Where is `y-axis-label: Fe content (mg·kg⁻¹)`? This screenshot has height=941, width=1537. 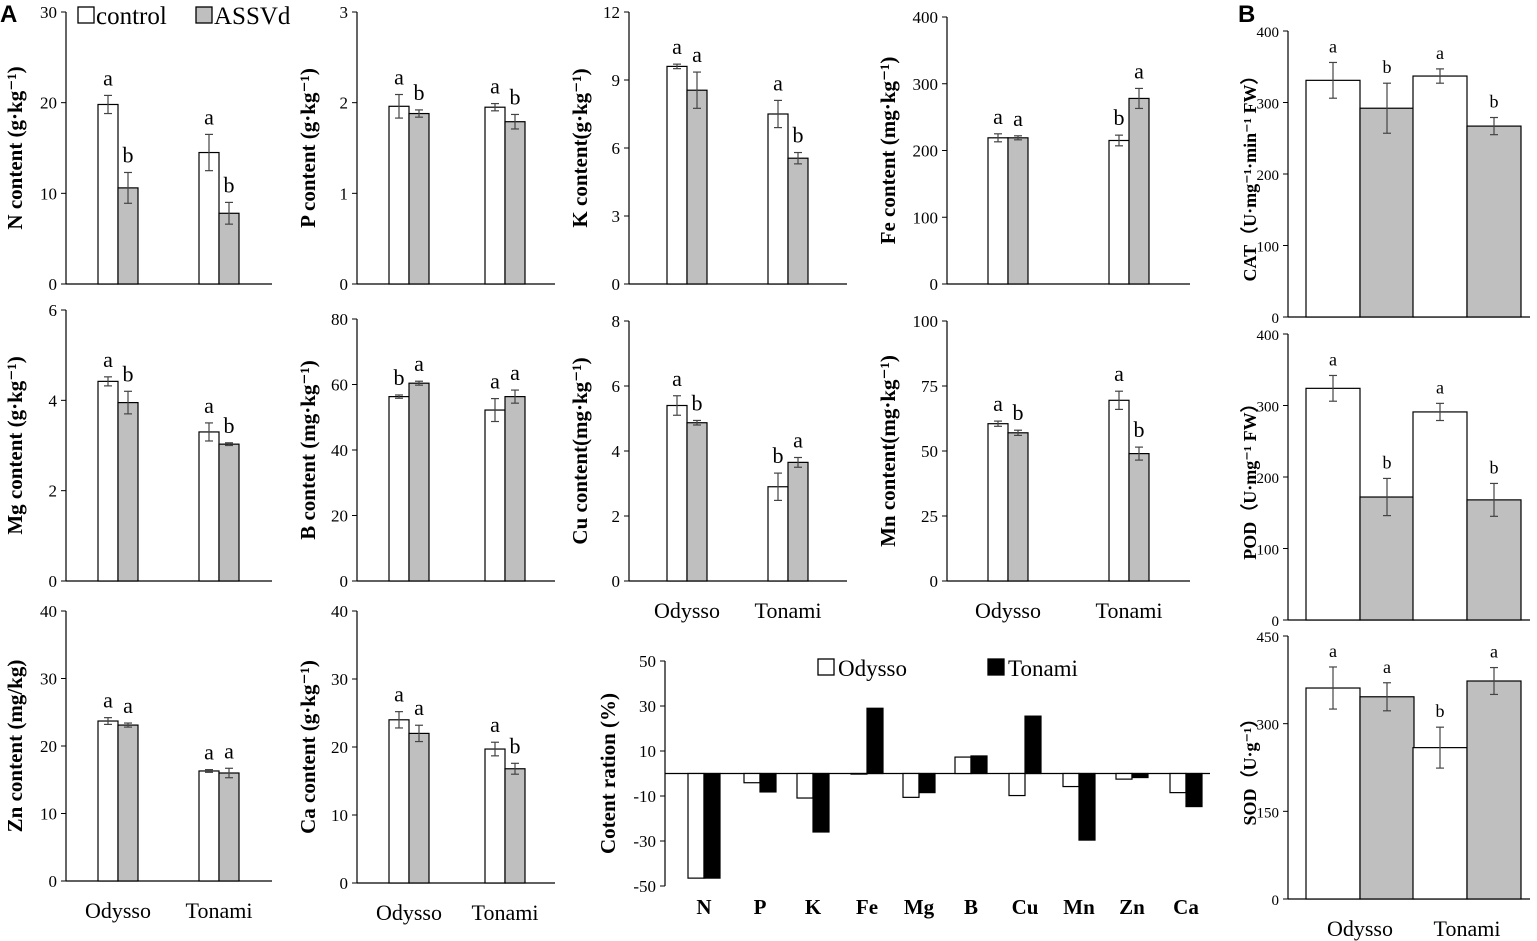
y-axis-label: Fe content (mg·kg⁻¹) is located at coordinates (888, 151).